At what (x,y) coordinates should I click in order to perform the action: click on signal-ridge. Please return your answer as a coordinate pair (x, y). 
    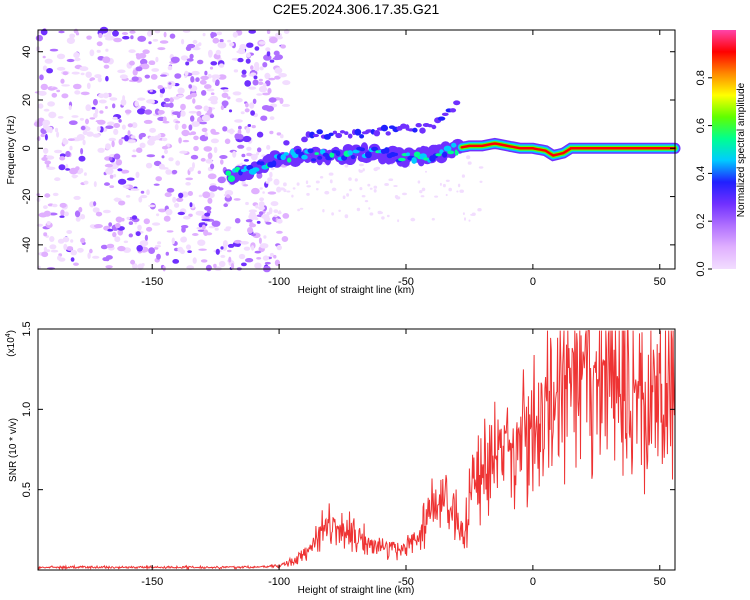
    Looking at the image, I should click on (452, 142).